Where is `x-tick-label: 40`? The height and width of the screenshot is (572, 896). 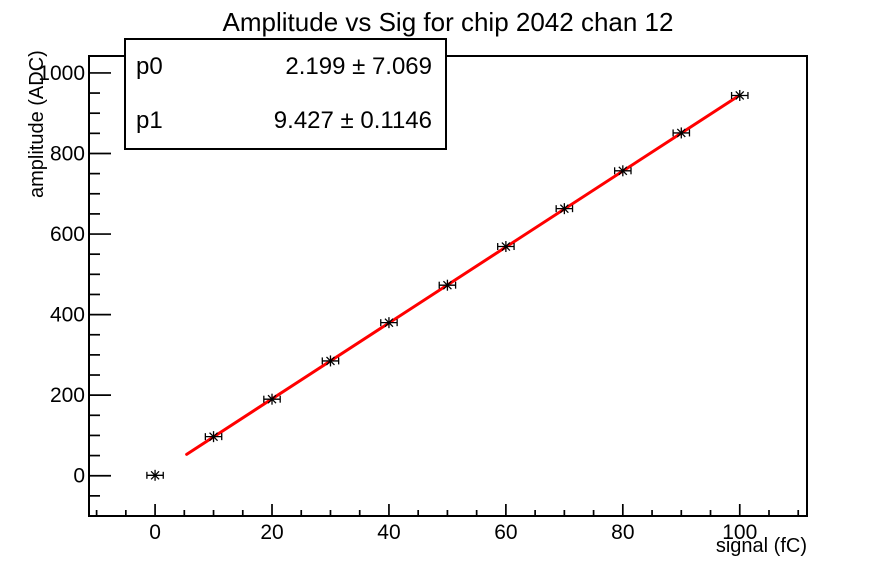 x-tick-label: 40 is located at coordinates (388, 532).